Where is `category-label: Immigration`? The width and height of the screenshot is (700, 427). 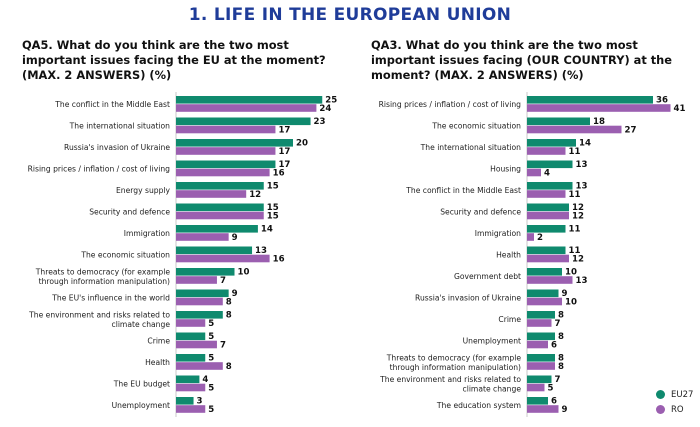 category-label: Immigration is located at coordinates (147, 233).